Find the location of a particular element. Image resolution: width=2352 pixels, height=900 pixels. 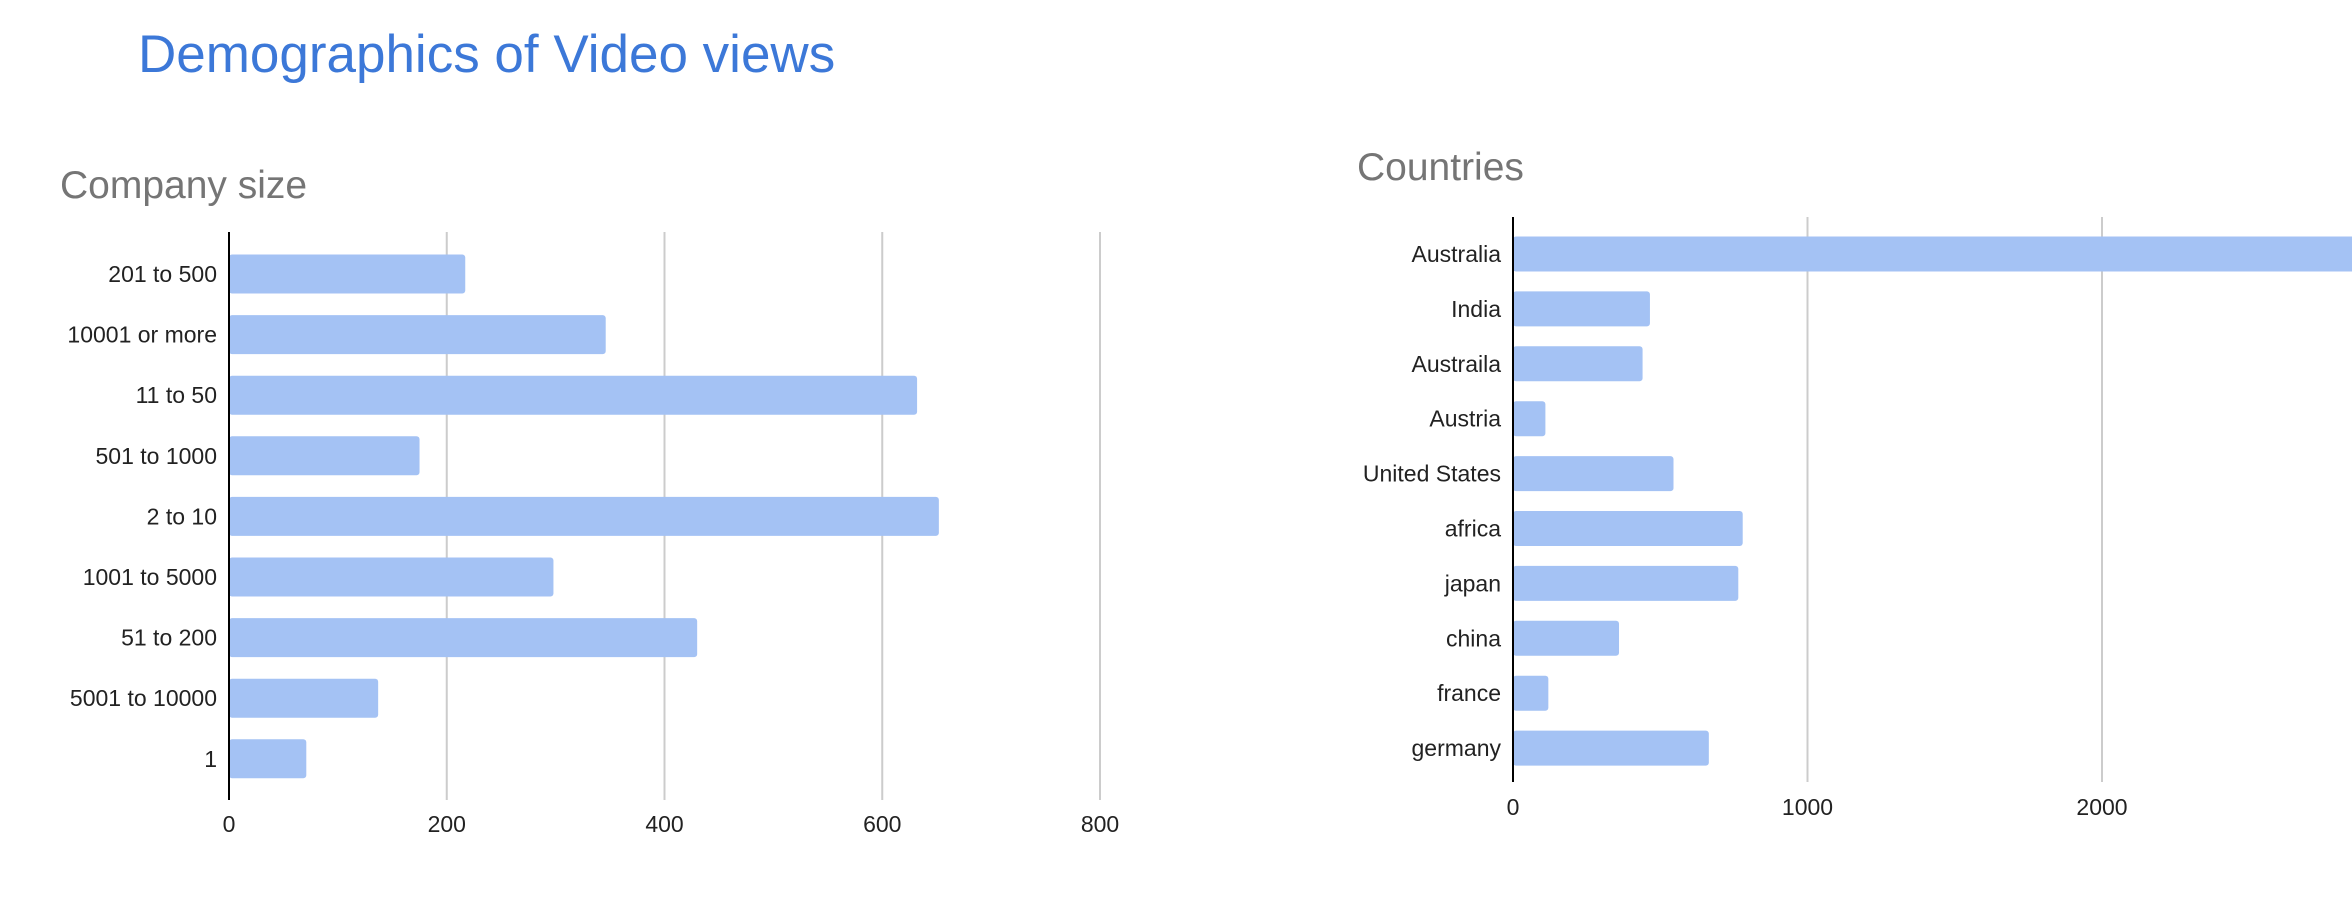

company-x-tick-label: 0 is located at coordinates (229, 824).